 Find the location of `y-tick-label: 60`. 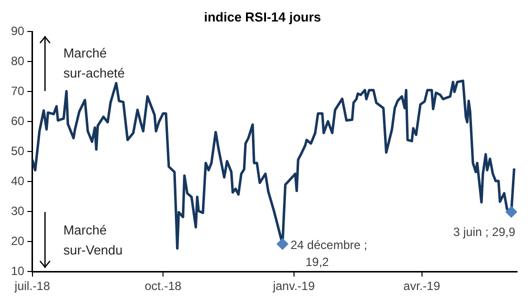

y-tick-label: 60 is located at coordinates (17, 121).